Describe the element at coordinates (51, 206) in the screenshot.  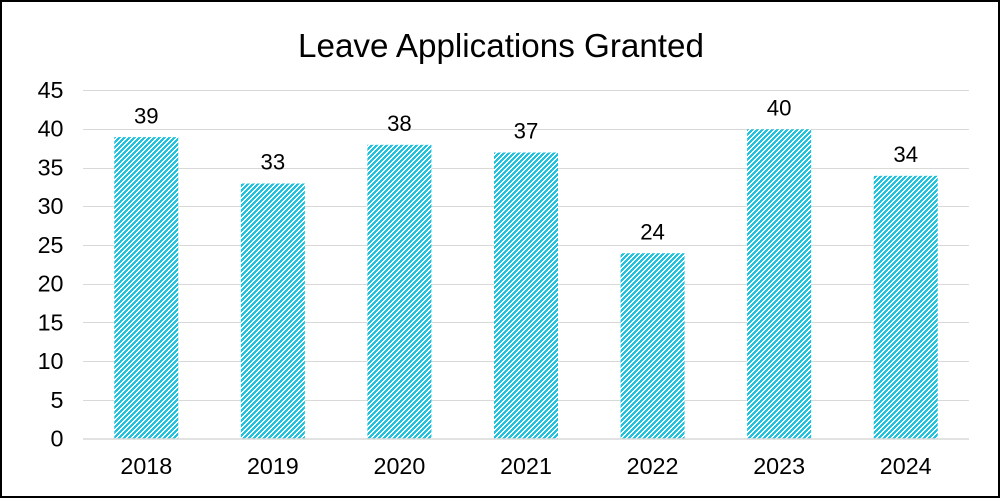
I see `svg-text: 30` at that location.